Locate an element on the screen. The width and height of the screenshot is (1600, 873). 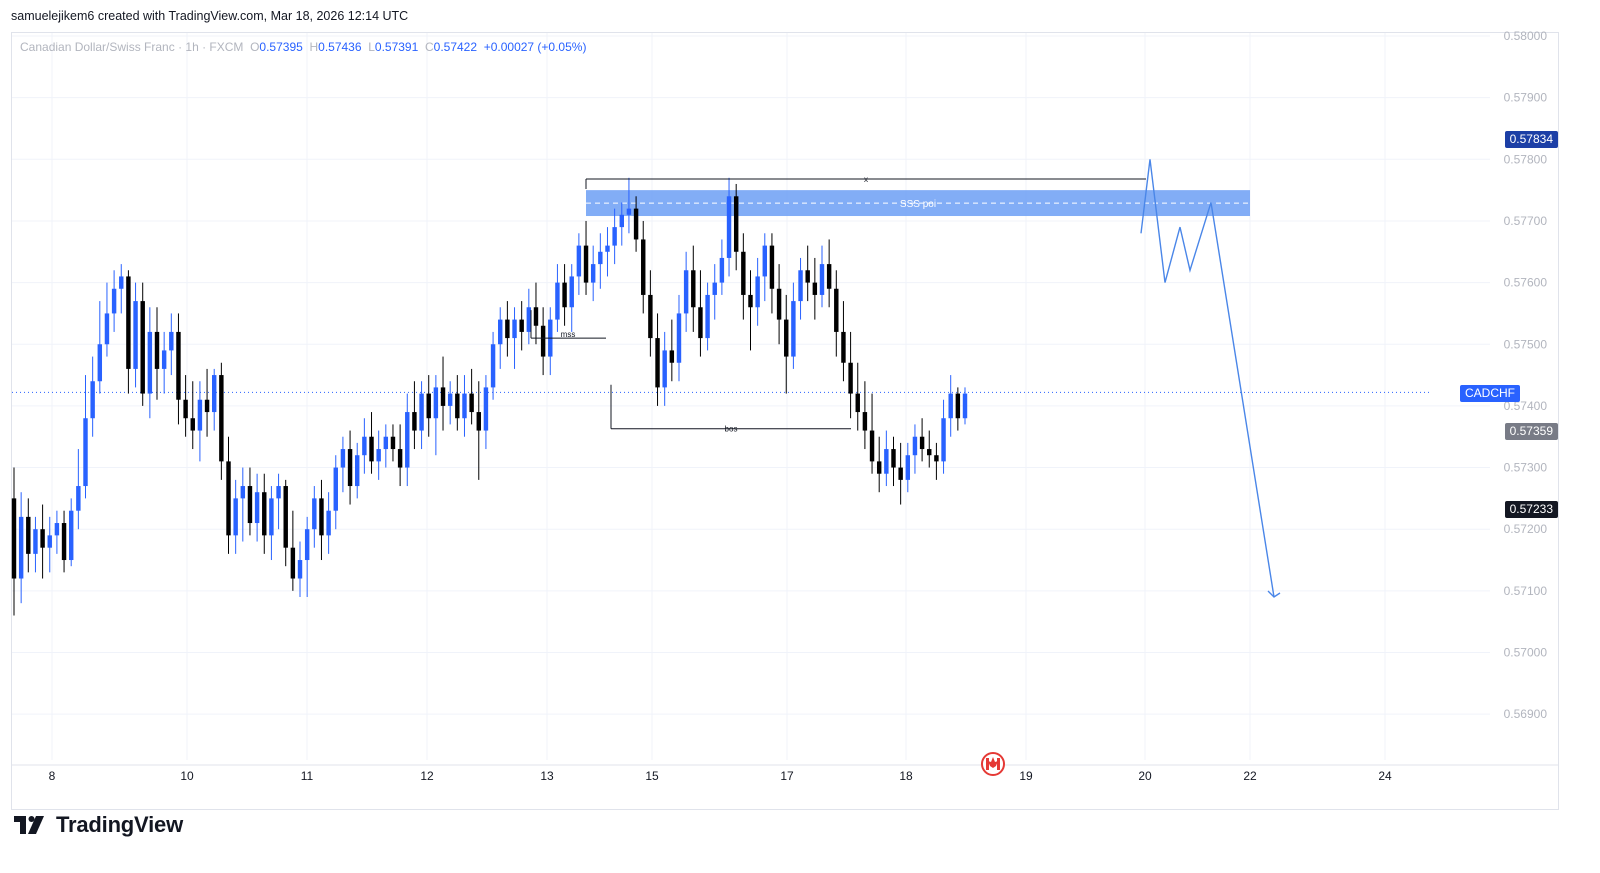
level-gray-badge: 0.57359 is located at coordinates (1531, 431).